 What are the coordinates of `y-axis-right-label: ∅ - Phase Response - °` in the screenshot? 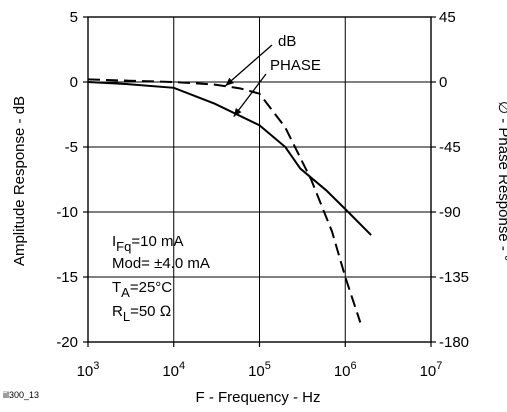 It's located at (501, 181).